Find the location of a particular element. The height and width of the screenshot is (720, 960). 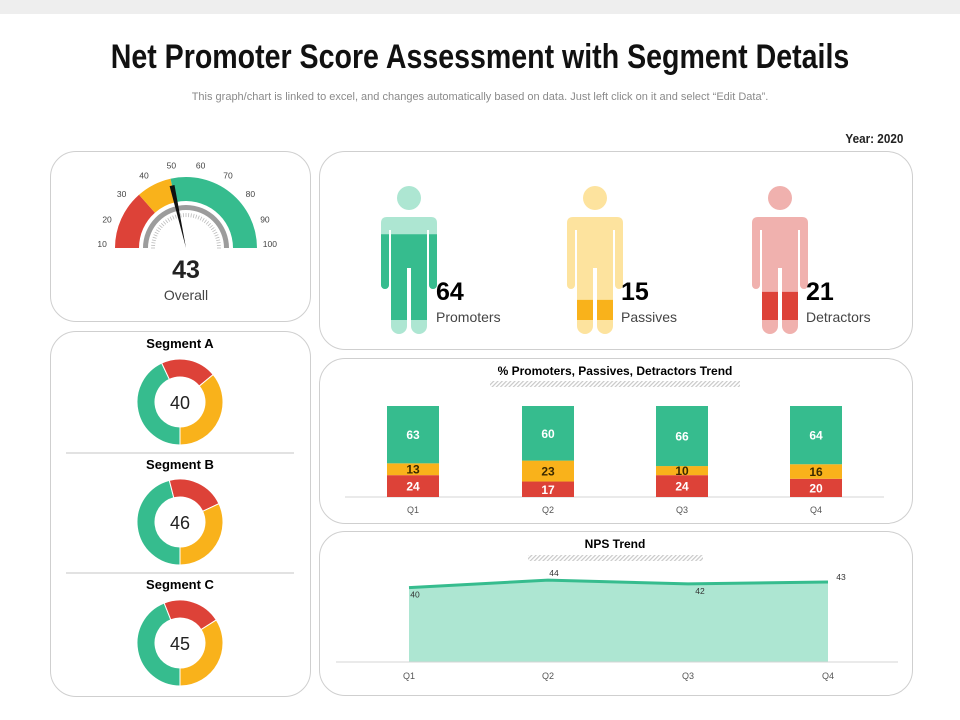

nps-data-label: 40 is located at coordinates (415, 595).